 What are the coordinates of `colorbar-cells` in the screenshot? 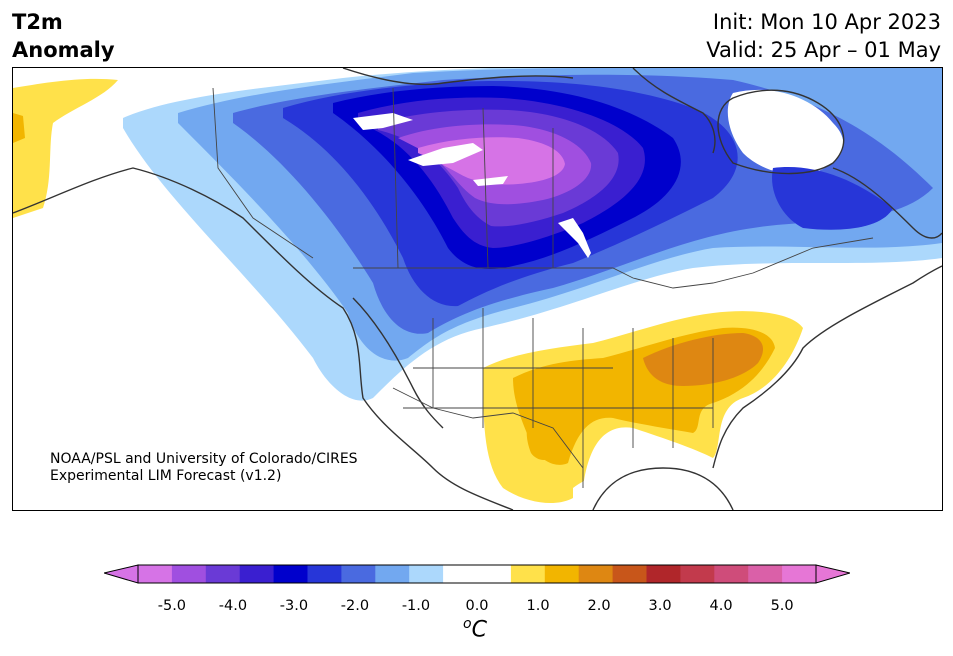 It's located at (477, 574).